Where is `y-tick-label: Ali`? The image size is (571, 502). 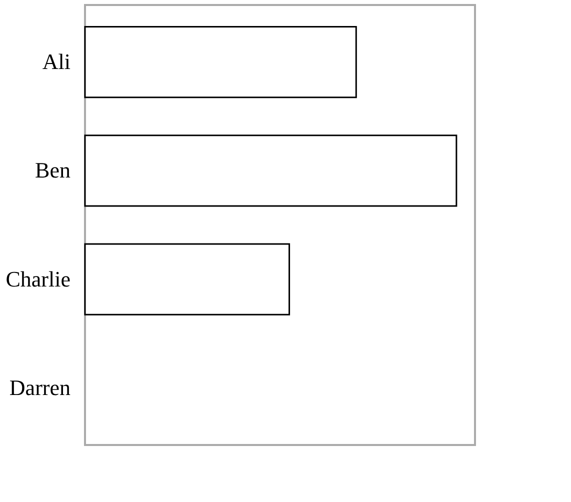 y-tick-label: Ali is located at coordinates (56, 61).